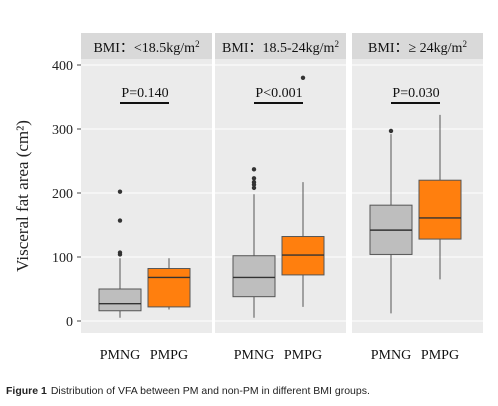  Describe the element at coordinates (26, 391) in the screenshot. I see `caption-label: Figure 1` at that location.